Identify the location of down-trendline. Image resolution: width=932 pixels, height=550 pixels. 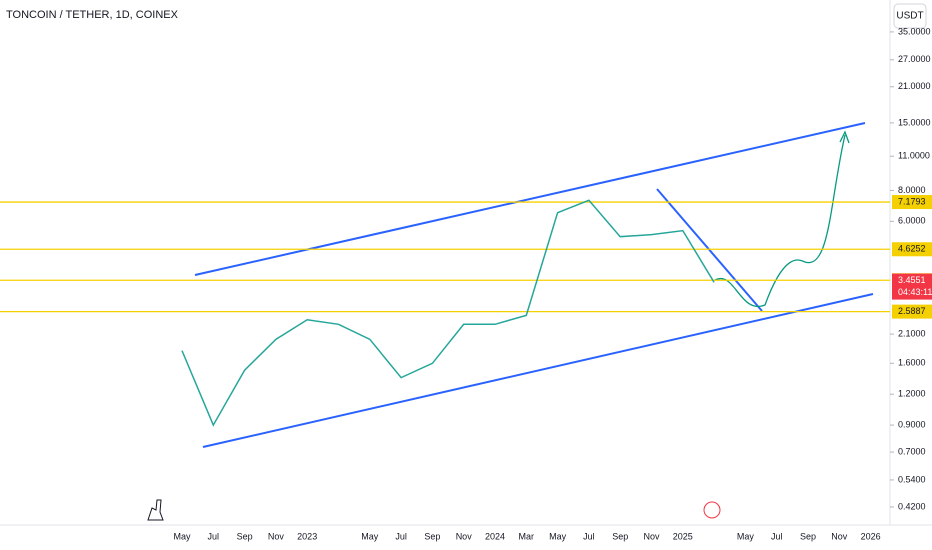
(709, 250).